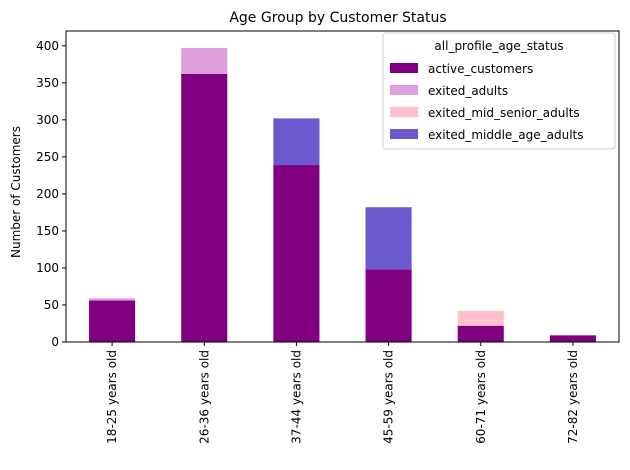 Image resolution: width=630 pixels, height=470 pixels. I want to click on legend-swatch-exited-mid-senior-adults, so click(404, 112).